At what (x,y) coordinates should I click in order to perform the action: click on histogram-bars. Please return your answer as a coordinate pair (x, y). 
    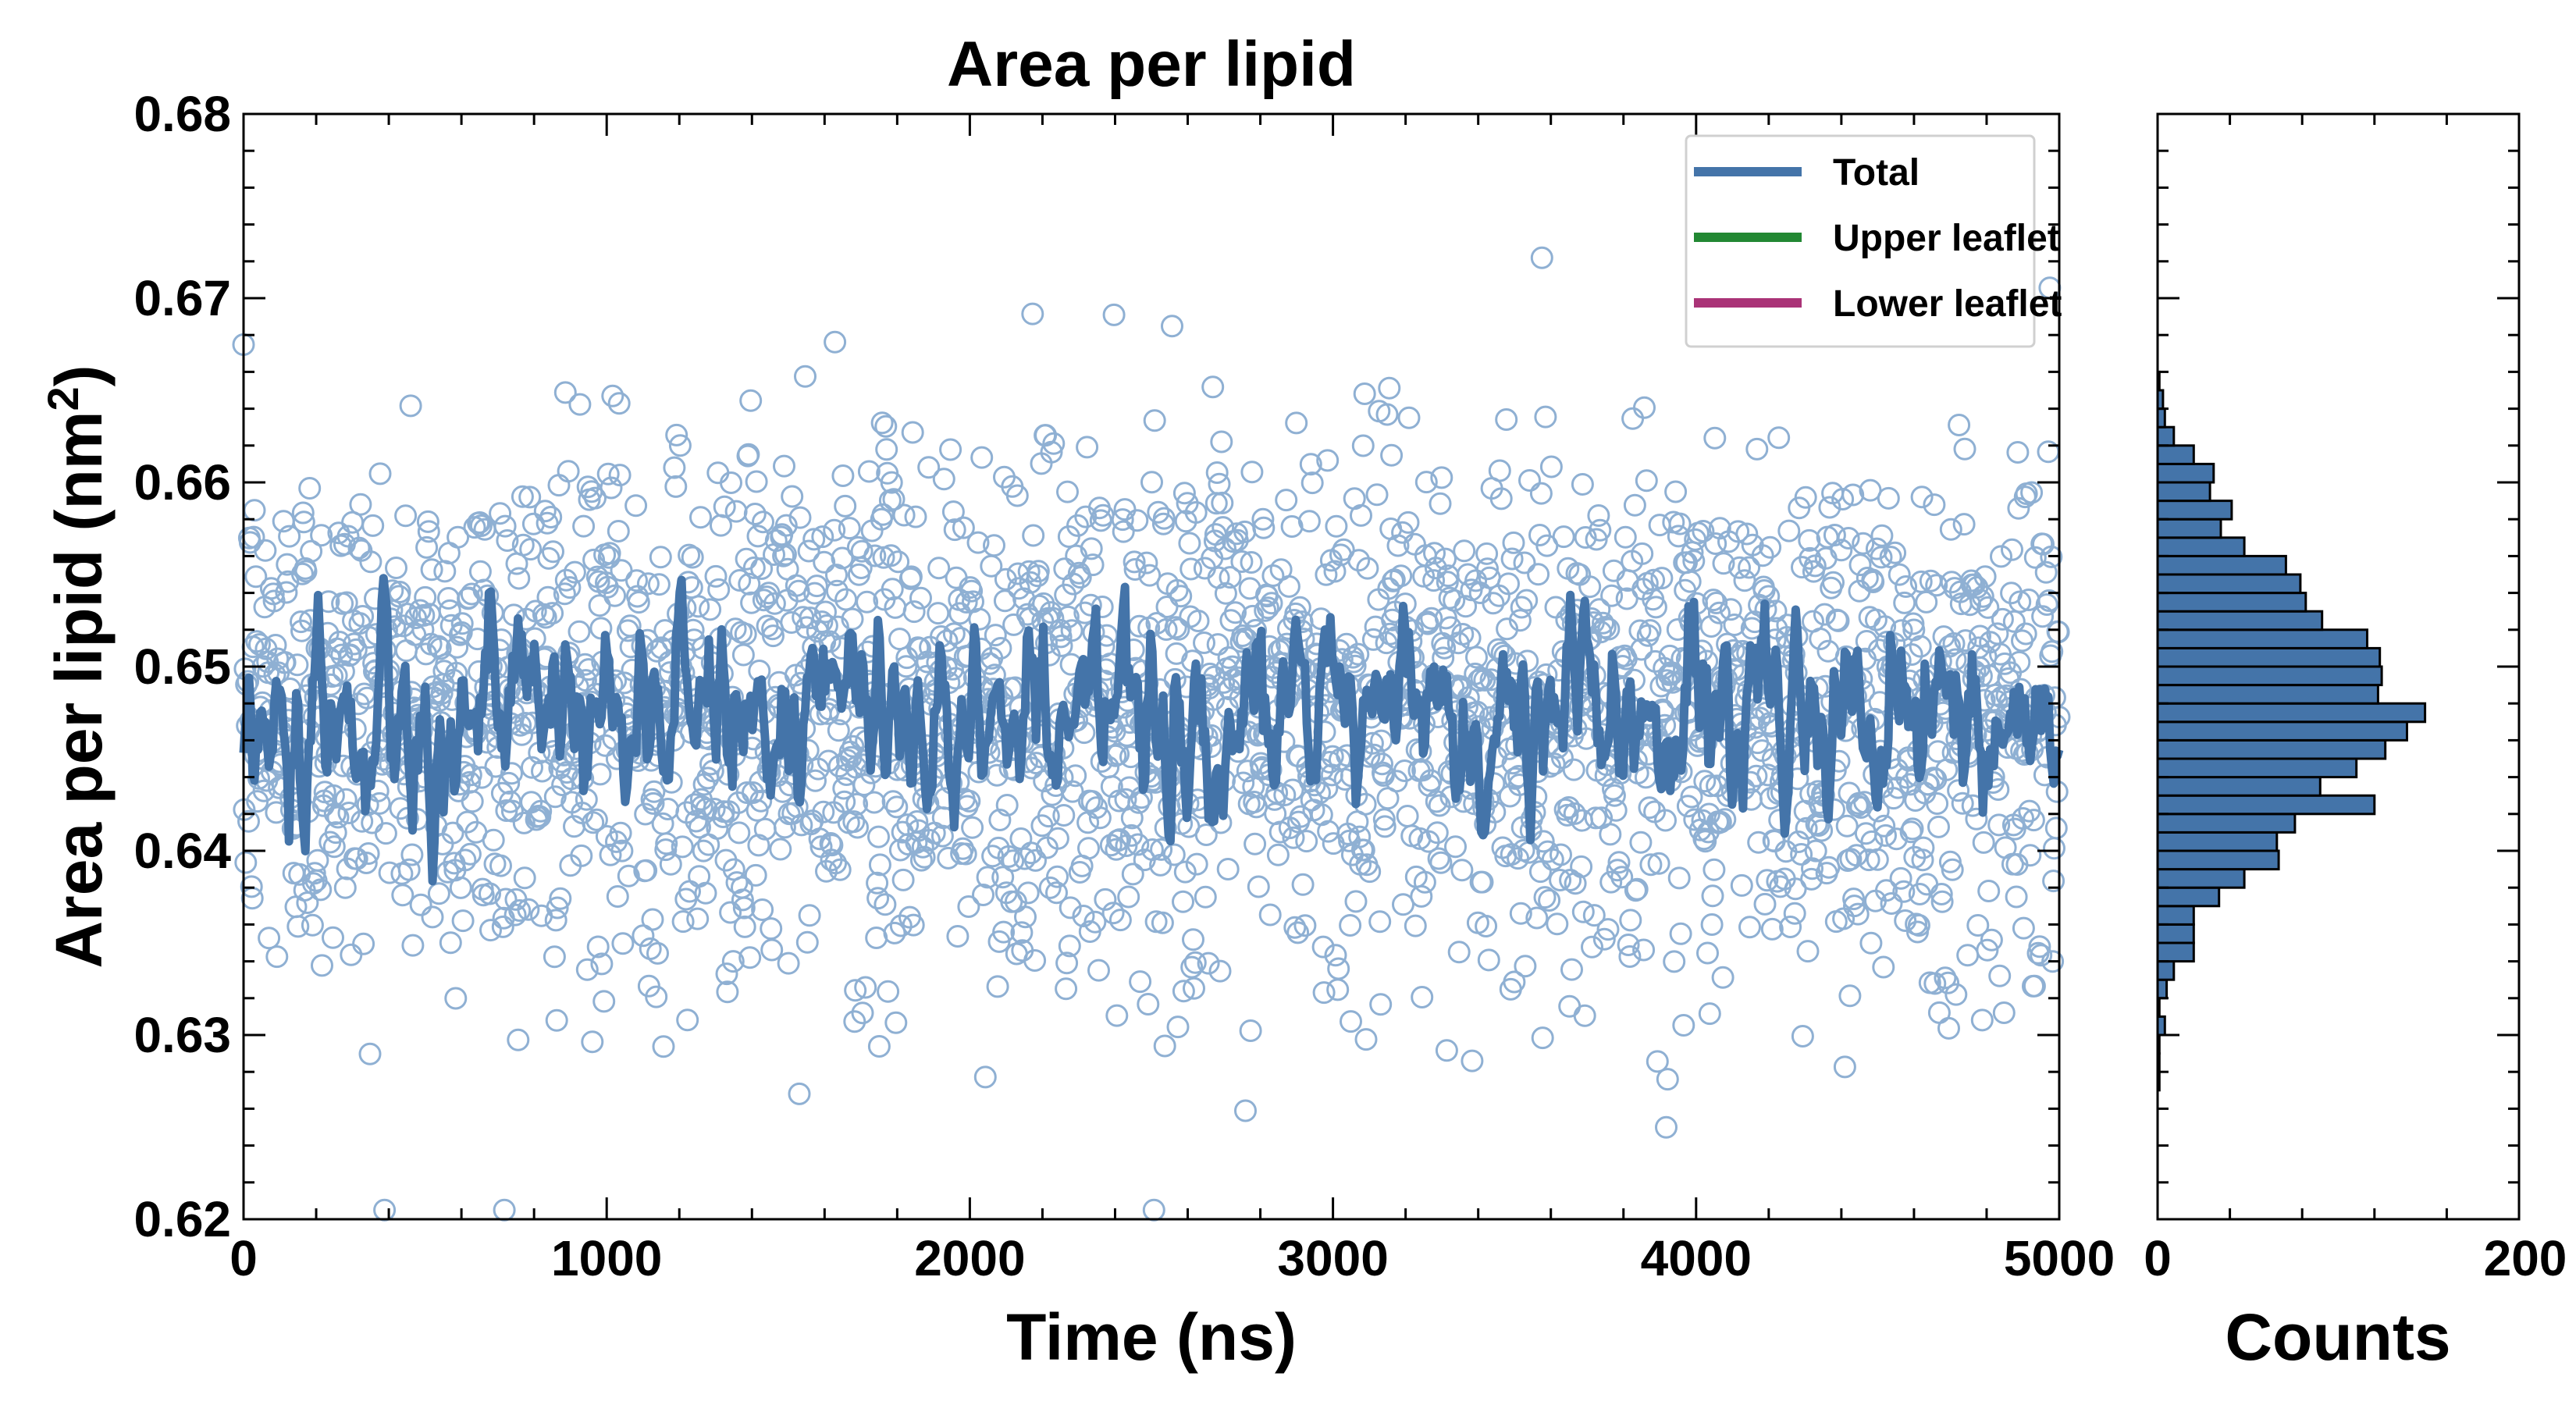
    Looking at the image, I should click on (2291, 731).